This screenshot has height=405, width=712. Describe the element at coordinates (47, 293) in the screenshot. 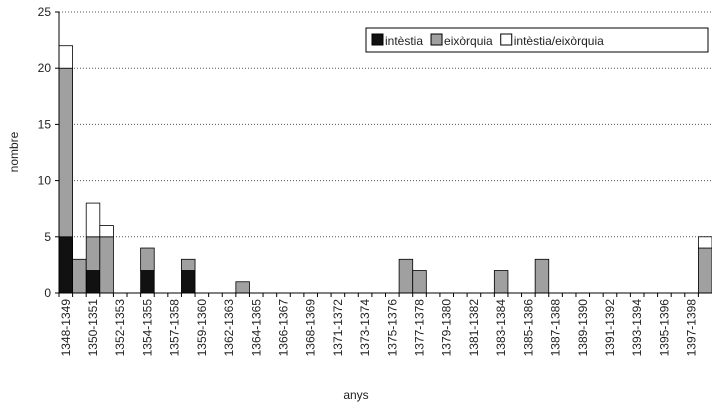

I see `y-tick-label: 0` at that location.